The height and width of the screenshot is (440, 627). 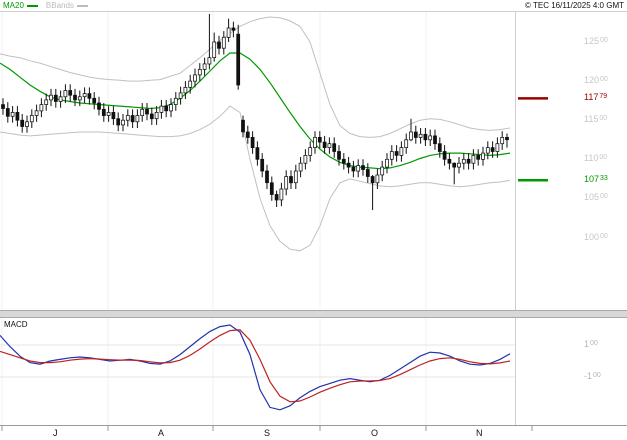 I want to click on legend-item-bbands: BBands, so click(x=67, y=5).